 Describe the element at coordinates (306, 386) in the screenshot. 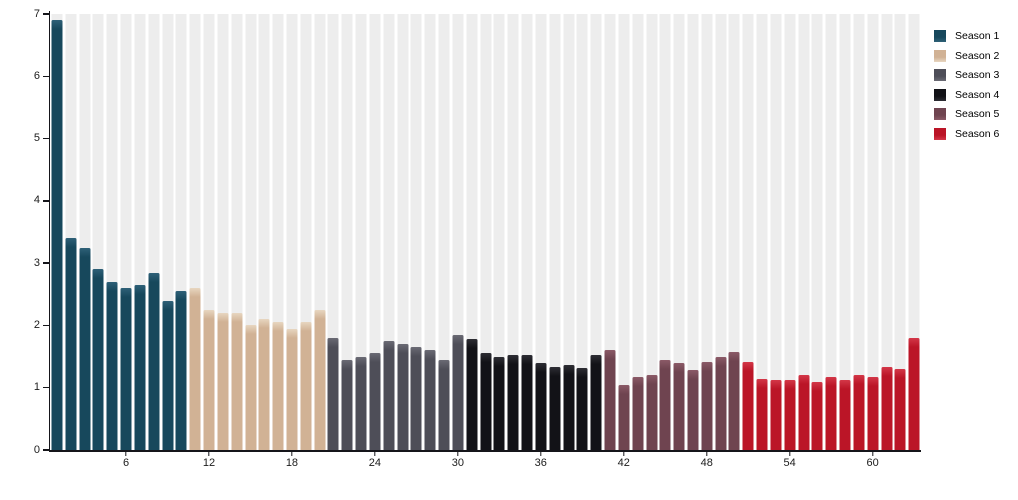

I see `bar-season2-episode19` at that location.